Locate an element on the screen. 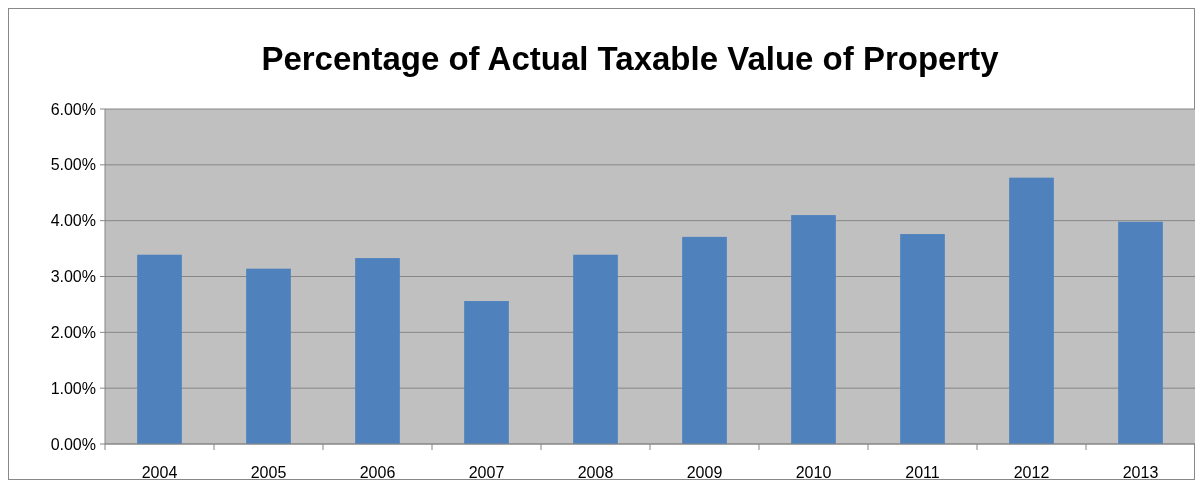 Image resolution: width=1203 pixels, height=488 pixels. x-tick-label: 2004 is located at coordinates (159, 472).